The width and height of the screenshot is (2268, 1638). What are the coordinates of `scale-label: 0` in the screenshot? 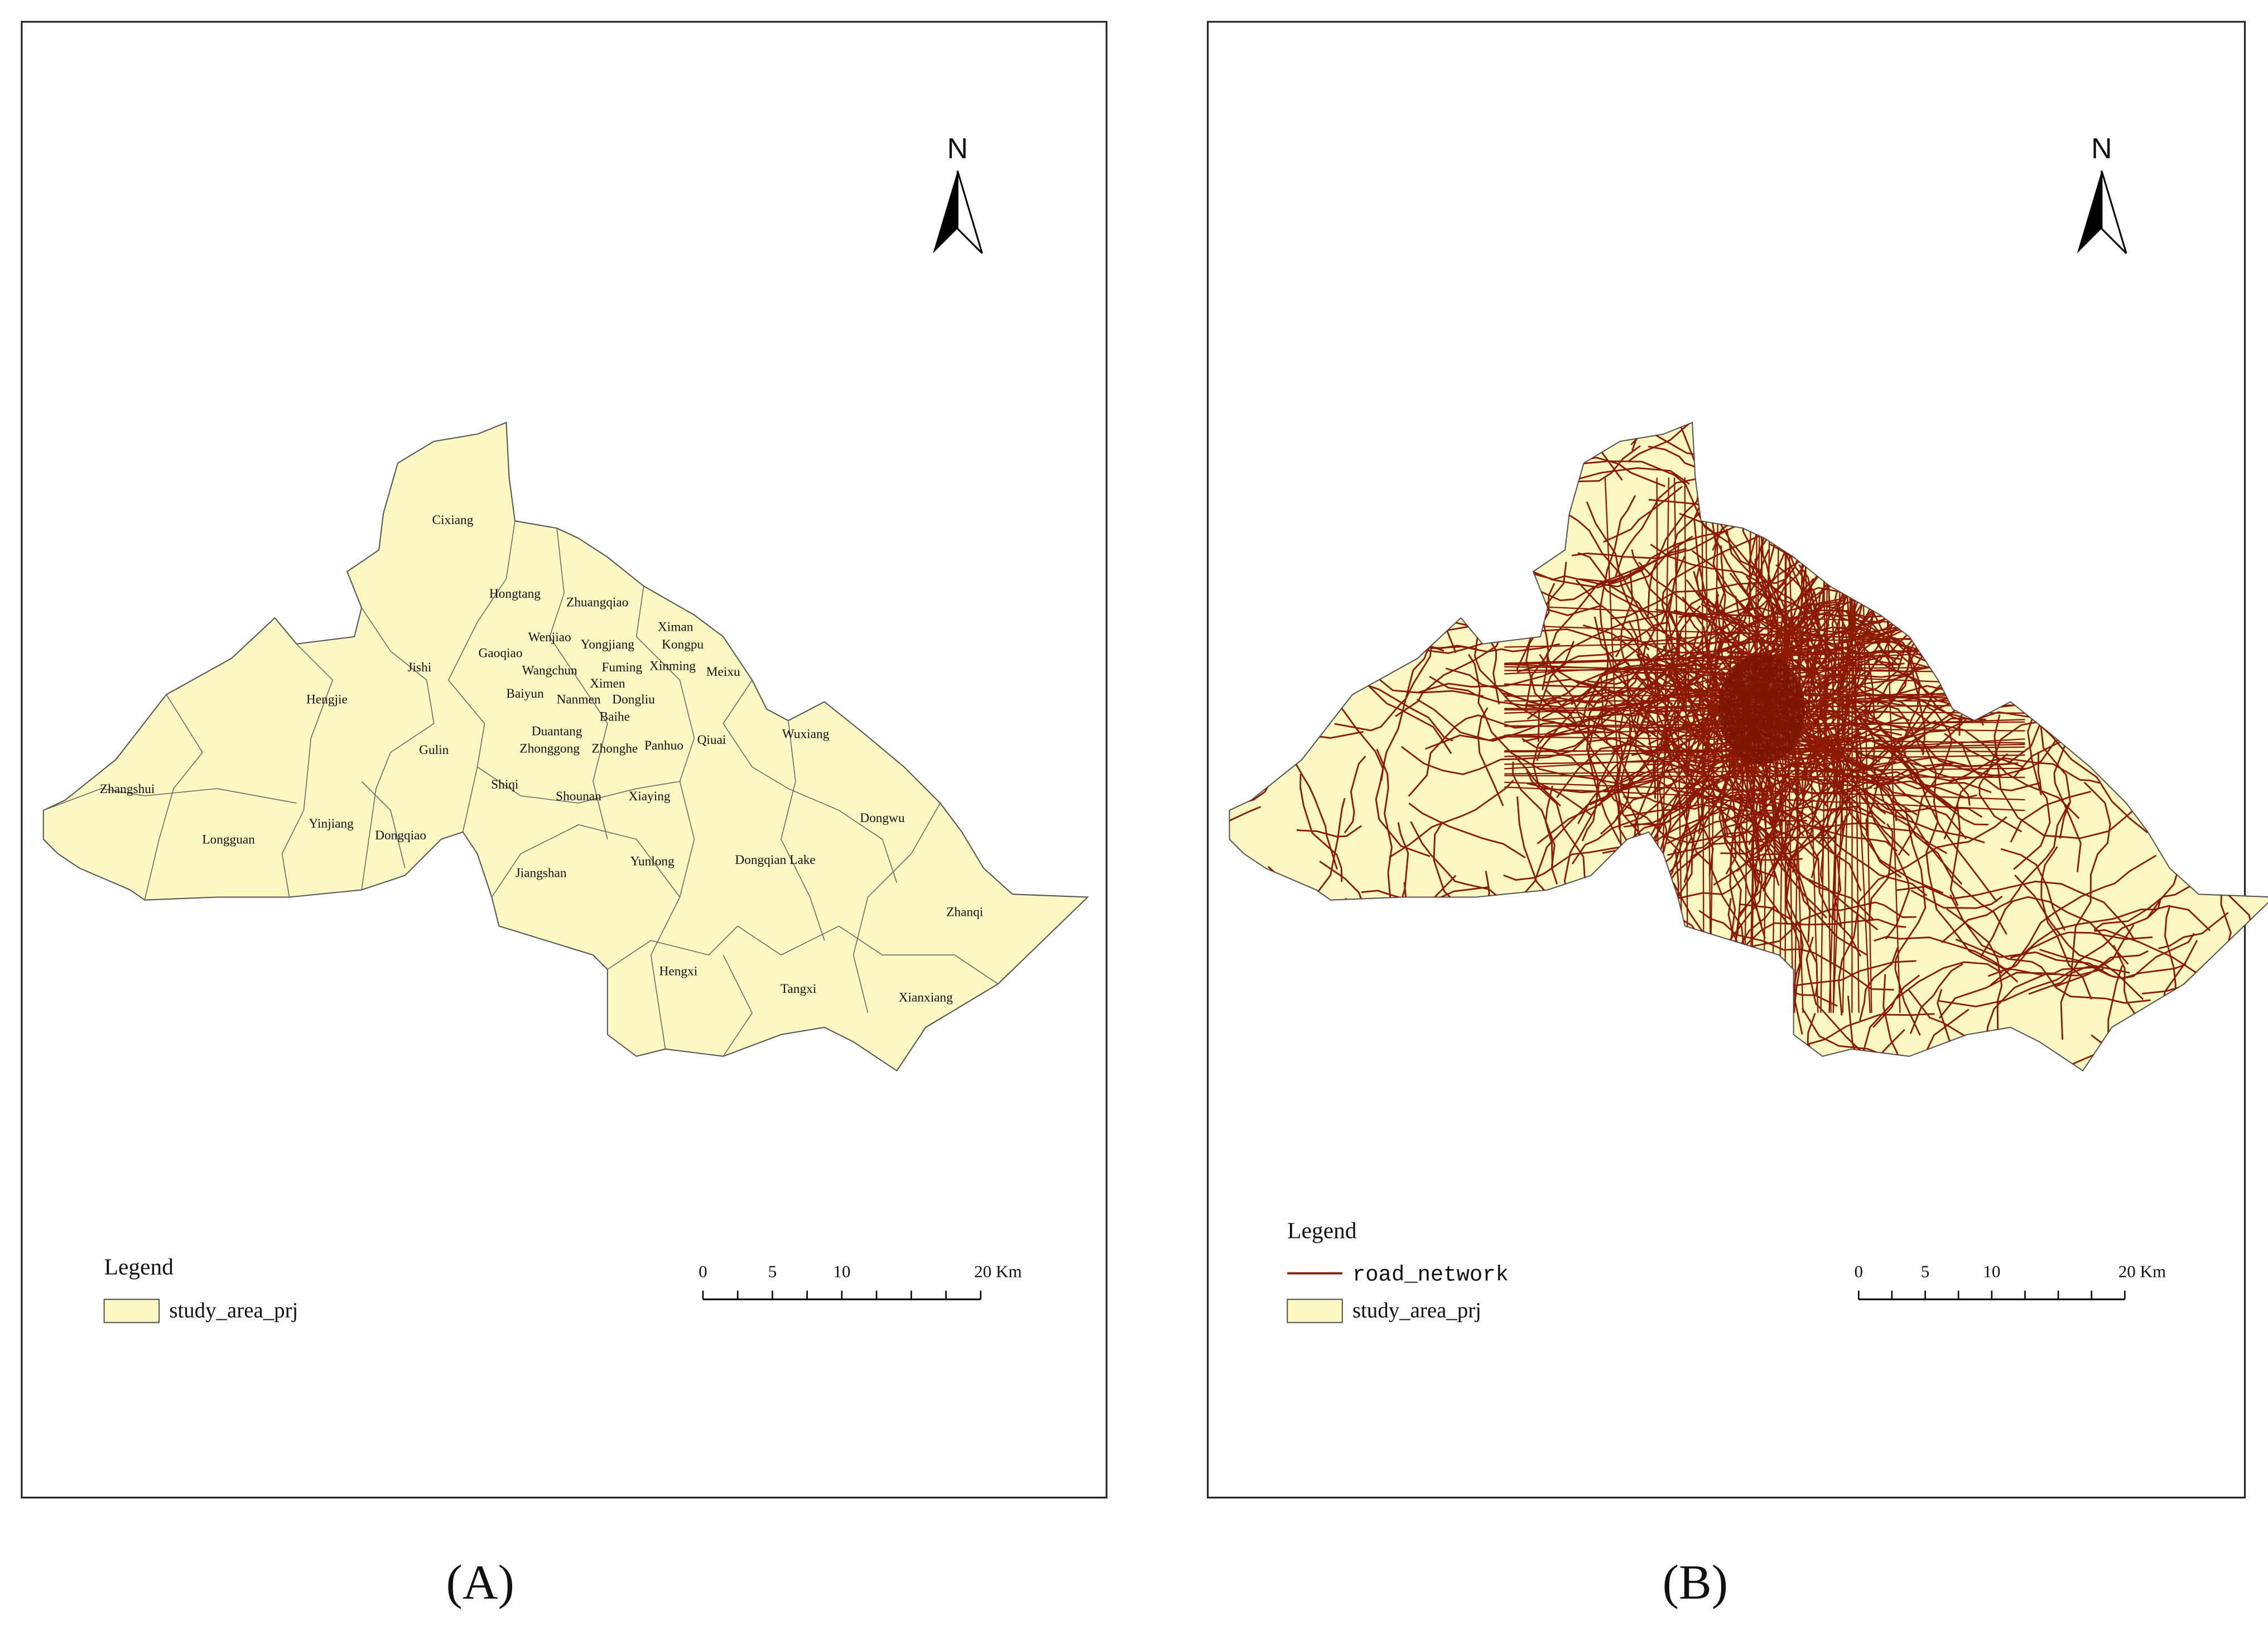 It's located at (1859, 1271).